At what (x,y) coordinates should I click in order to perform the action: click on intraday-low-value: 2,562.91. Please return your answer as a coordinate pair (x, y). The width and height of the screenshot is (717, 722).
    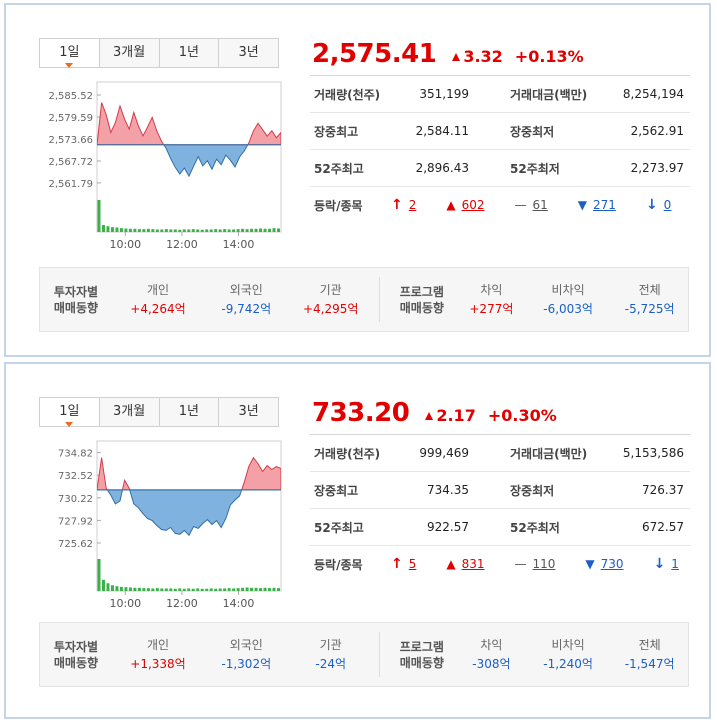
    Looking at the image, I should click on (657, 131).